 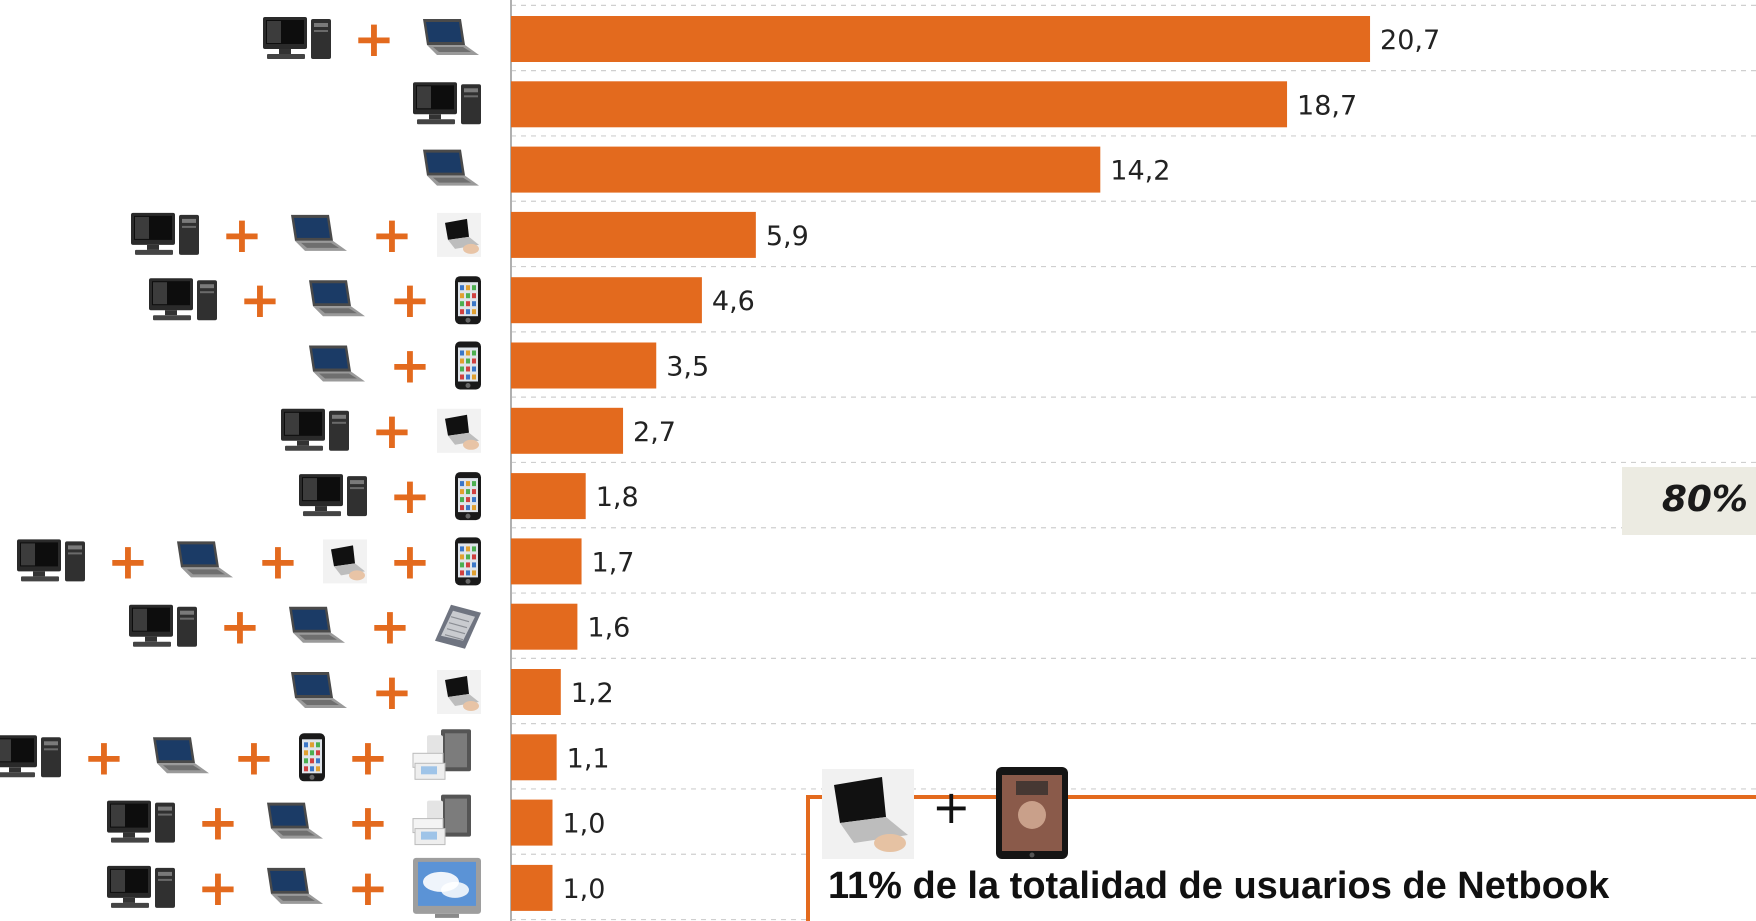 I want to click on tablet-icon, so click(x=1032, y=813).